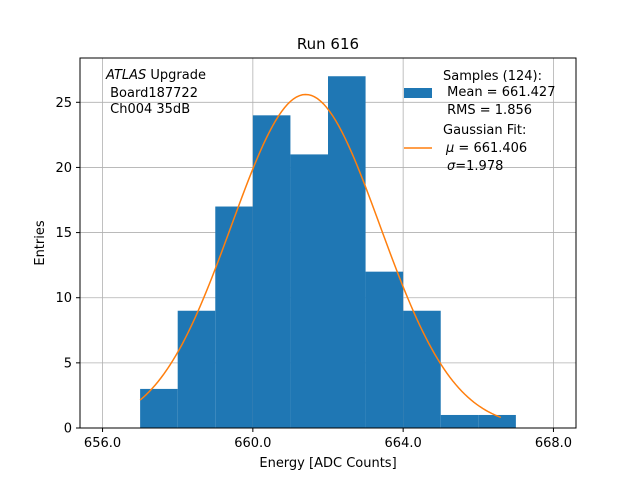  Describe the element at coordinates (553, 443) in the screenshot. I see `x-tick-label: 668.0` at that location.